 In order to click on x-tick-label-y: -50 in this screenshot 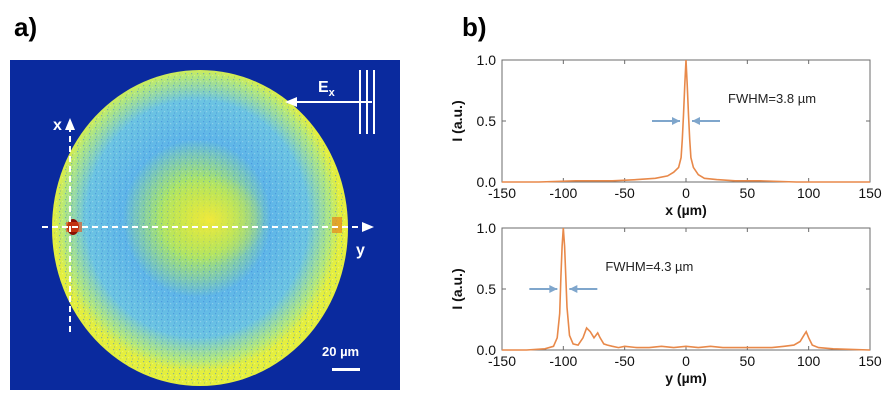, I will do `click(625, 361)`.